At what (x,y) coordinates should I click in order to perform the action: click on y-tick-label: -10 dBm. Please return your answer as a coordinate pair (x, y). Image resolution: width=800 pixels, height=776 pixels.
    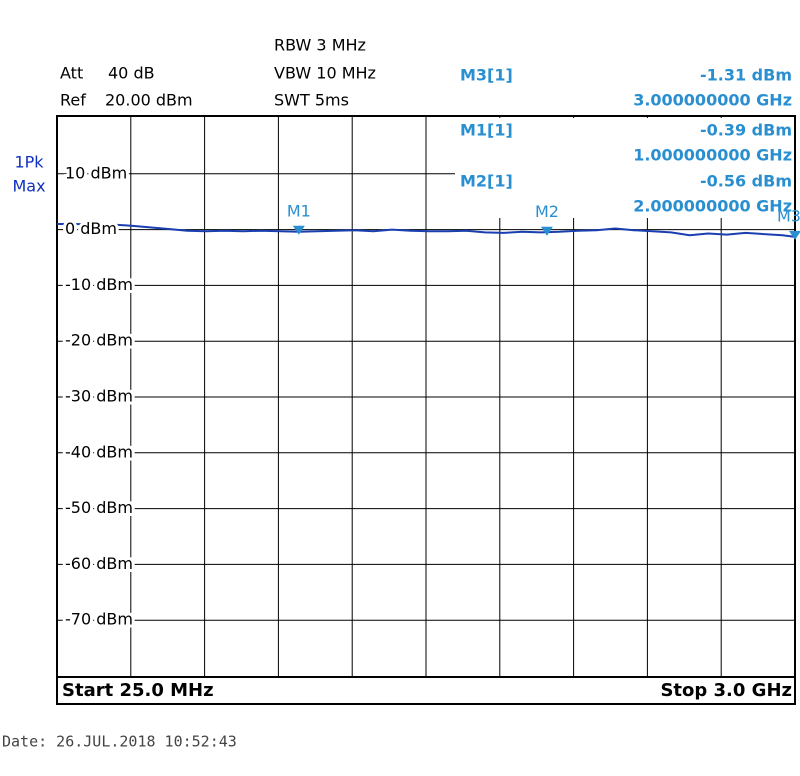
    Looking at the image, I should click on (99, 284).